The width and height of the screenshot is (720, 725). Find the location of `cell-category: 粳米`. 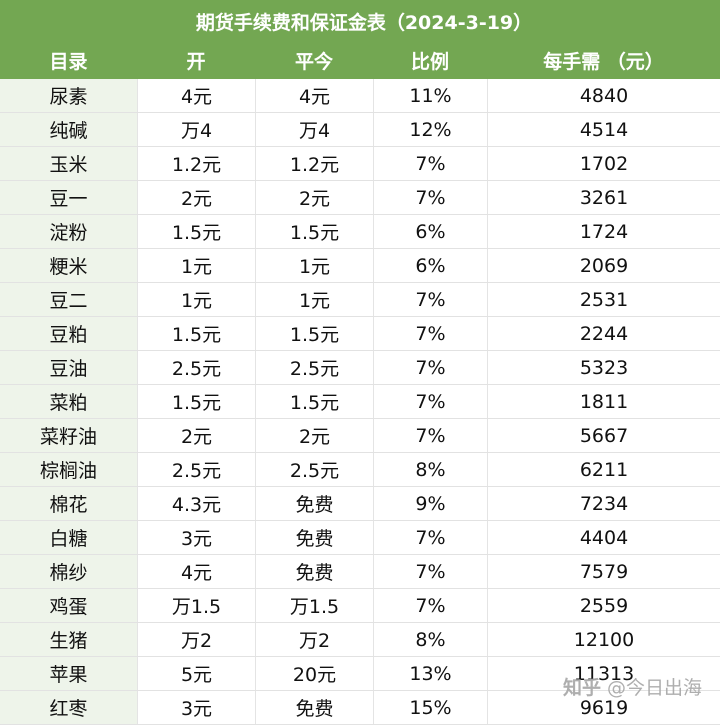

cell-category: 粳米 is located at coordinates (68, 265).